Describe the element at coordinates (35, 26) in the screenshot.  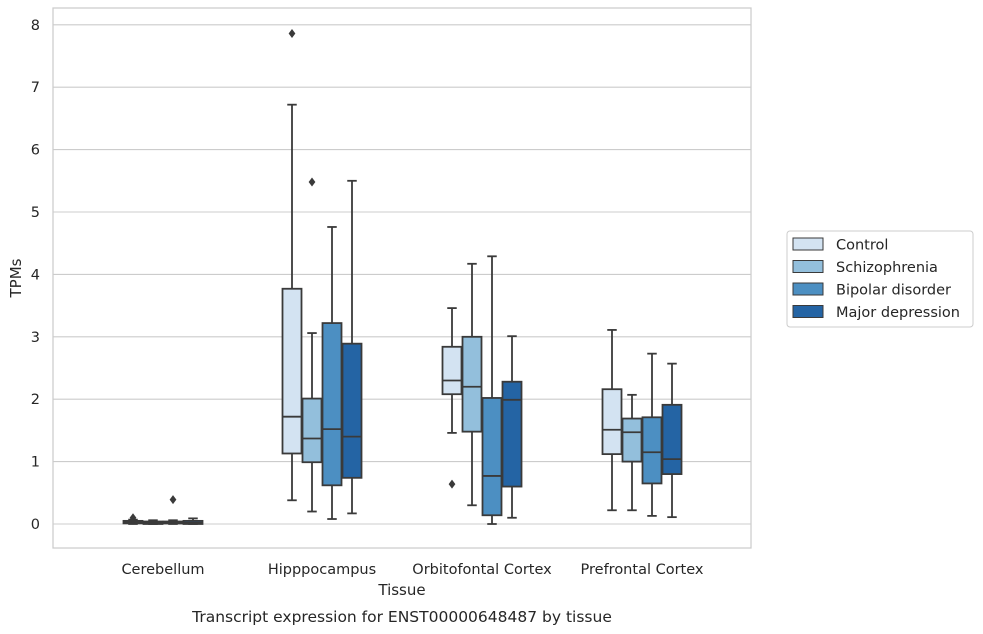
I see `y-tick-label: 8` at that location.